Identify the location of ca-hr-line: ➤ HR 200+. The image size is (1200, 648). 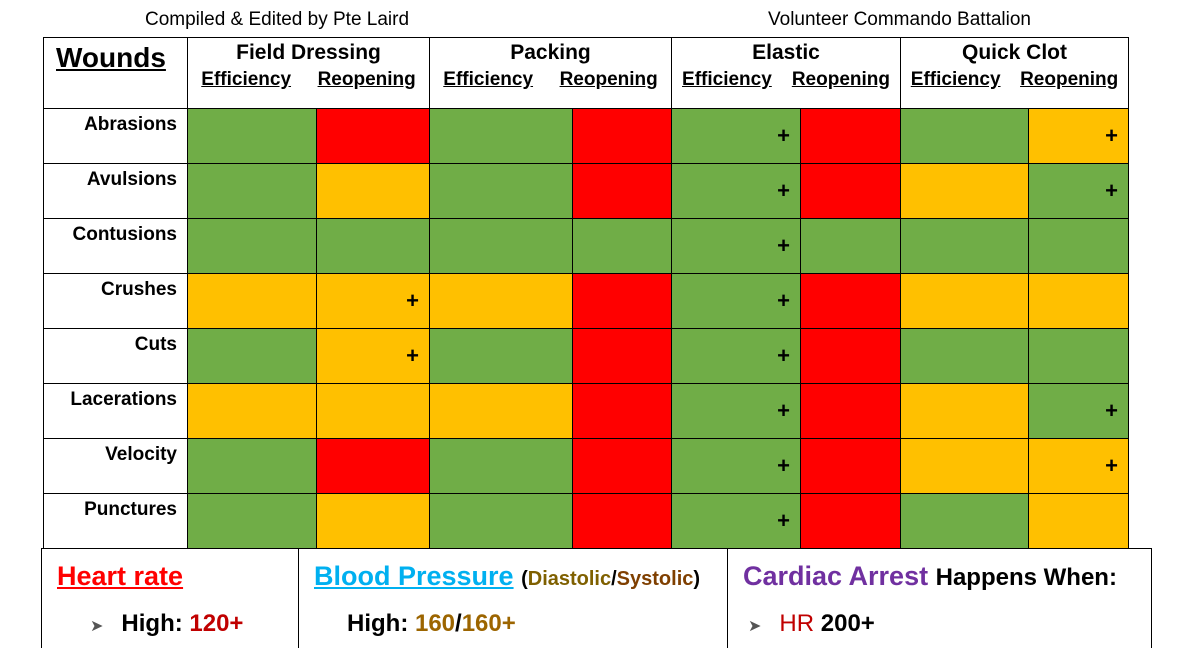
(811, 624).